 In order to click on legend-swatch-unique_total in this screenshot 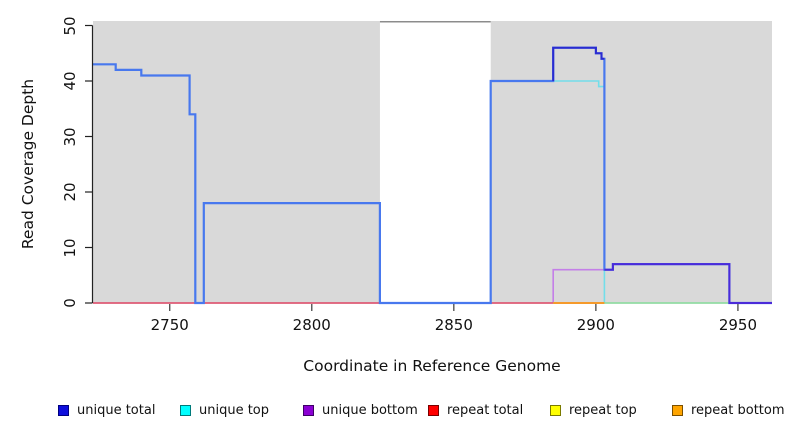, I will do `click(63, 410)`.